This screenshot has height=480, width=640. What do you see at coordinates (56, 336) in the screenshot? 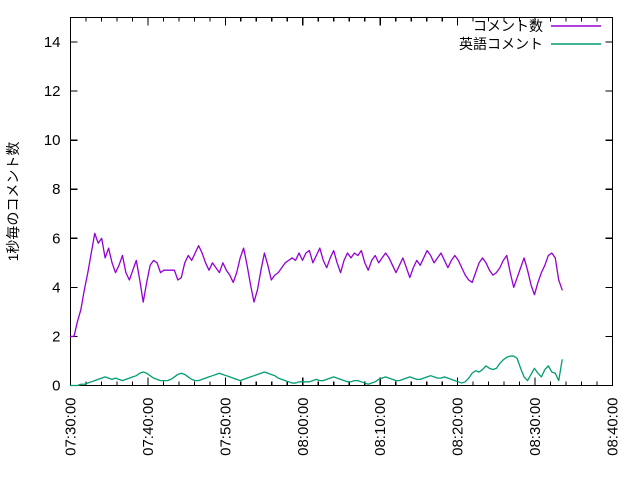
I see `y-tick-label: 2` at bounding box center [56, 336].